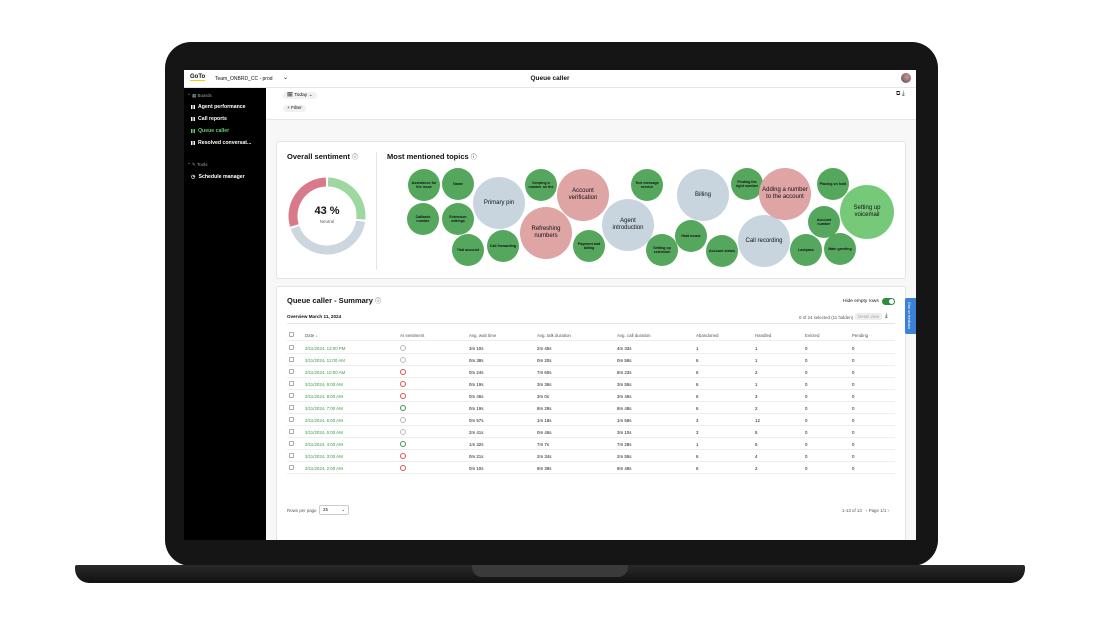  What do you see at coordinates (833, 184) in the screenshot?
I see `topic-bubble: Placing on hold` at bounding box center [833, 184].